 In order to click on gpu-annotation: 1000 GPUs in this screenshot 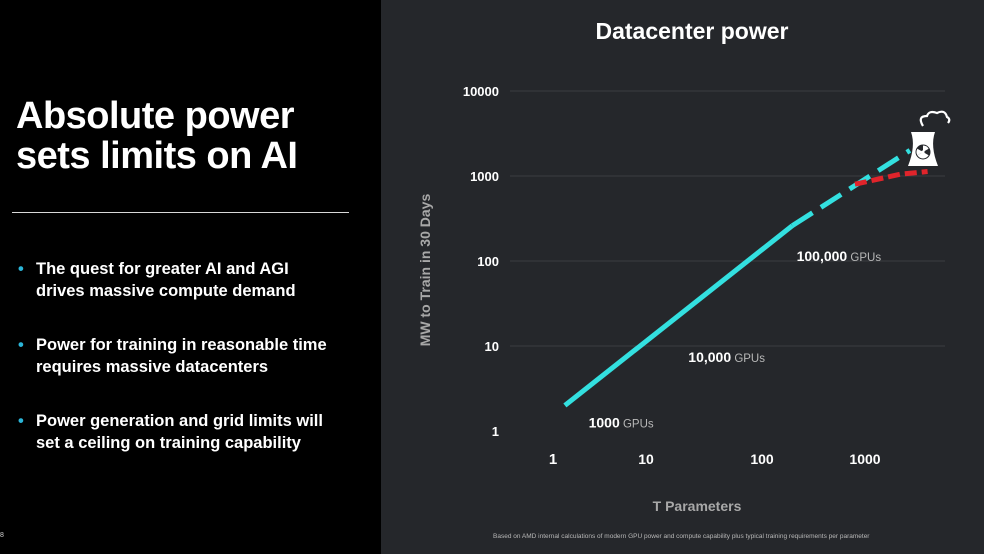, I will do `click(621, 422)`.